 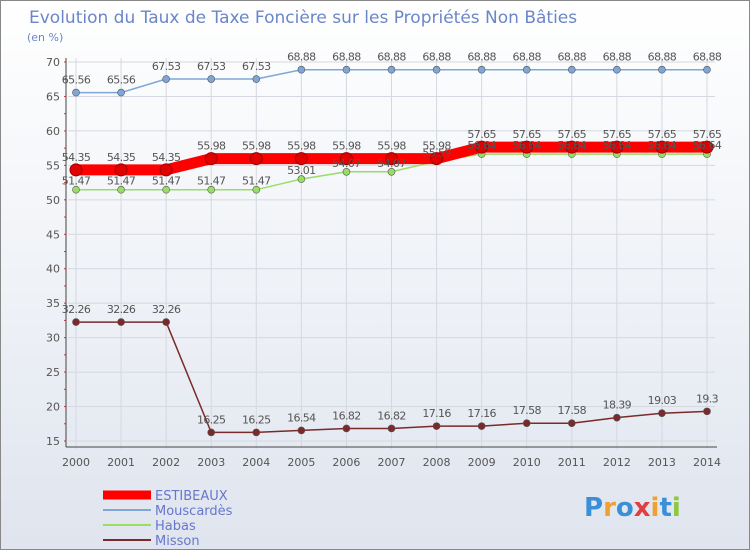 What do you see at coordinates (707, 398) in the screenshot?
I see `data-label: 19.3` at bounding box center [707, 398].